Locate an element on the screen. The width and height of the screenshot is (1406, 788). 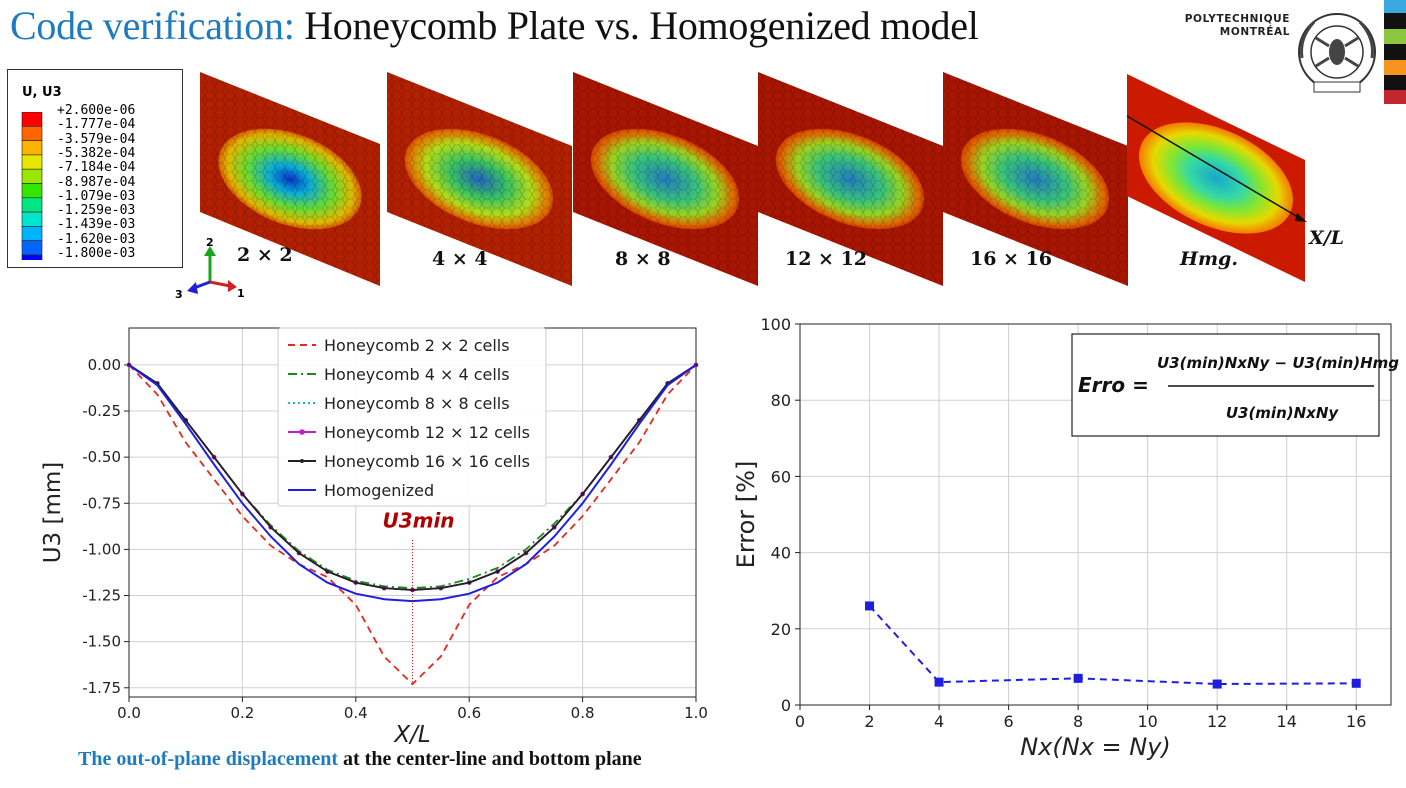
centerline is located at coordinates (1215, 168).